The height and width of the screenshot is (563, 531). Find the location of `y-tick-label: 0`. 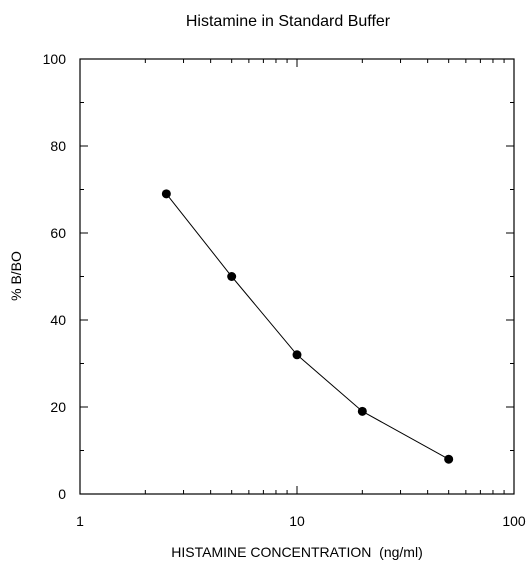

y-tick-label: 0 is located at coordinates (62, 494).